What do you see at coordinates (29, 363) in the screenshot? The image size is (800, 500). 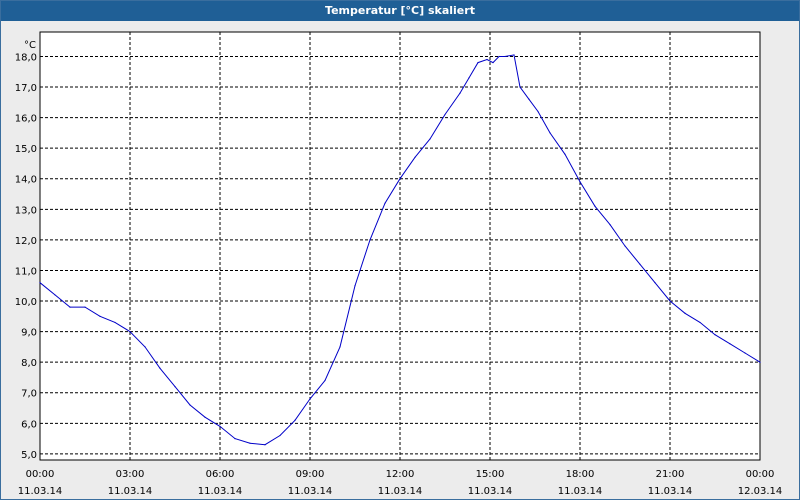 I see `y-tick-label: 8,0` at bounding box center [29, 363].